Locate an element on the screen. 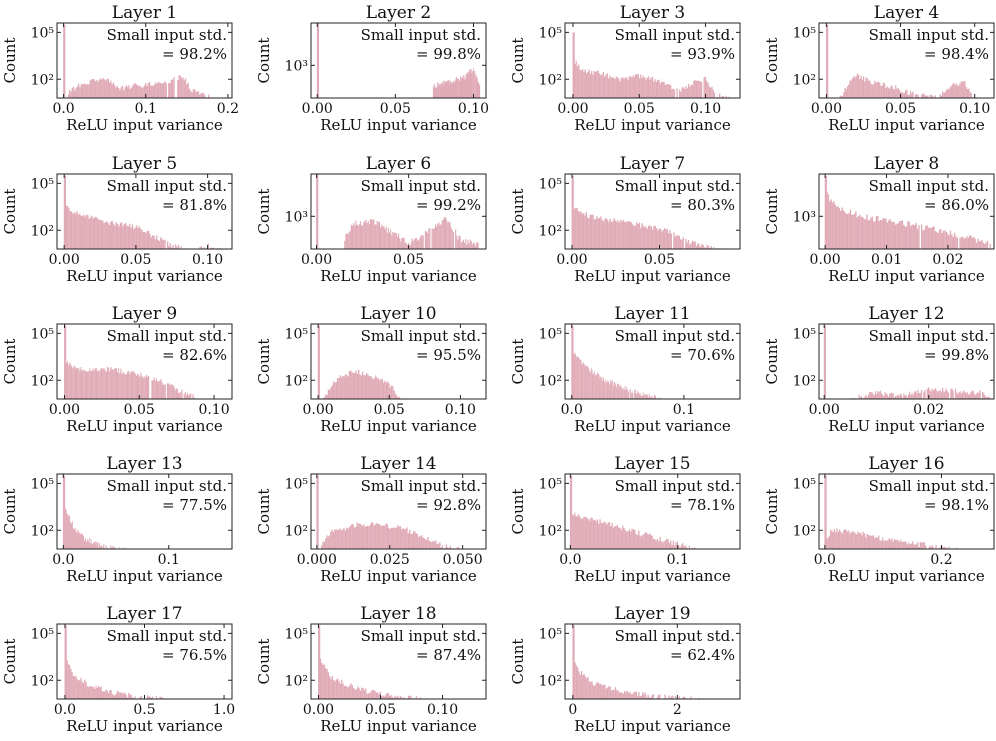 The width and height of the screenshot is (996, 741). bar-group is located at coordinates (639, 662).